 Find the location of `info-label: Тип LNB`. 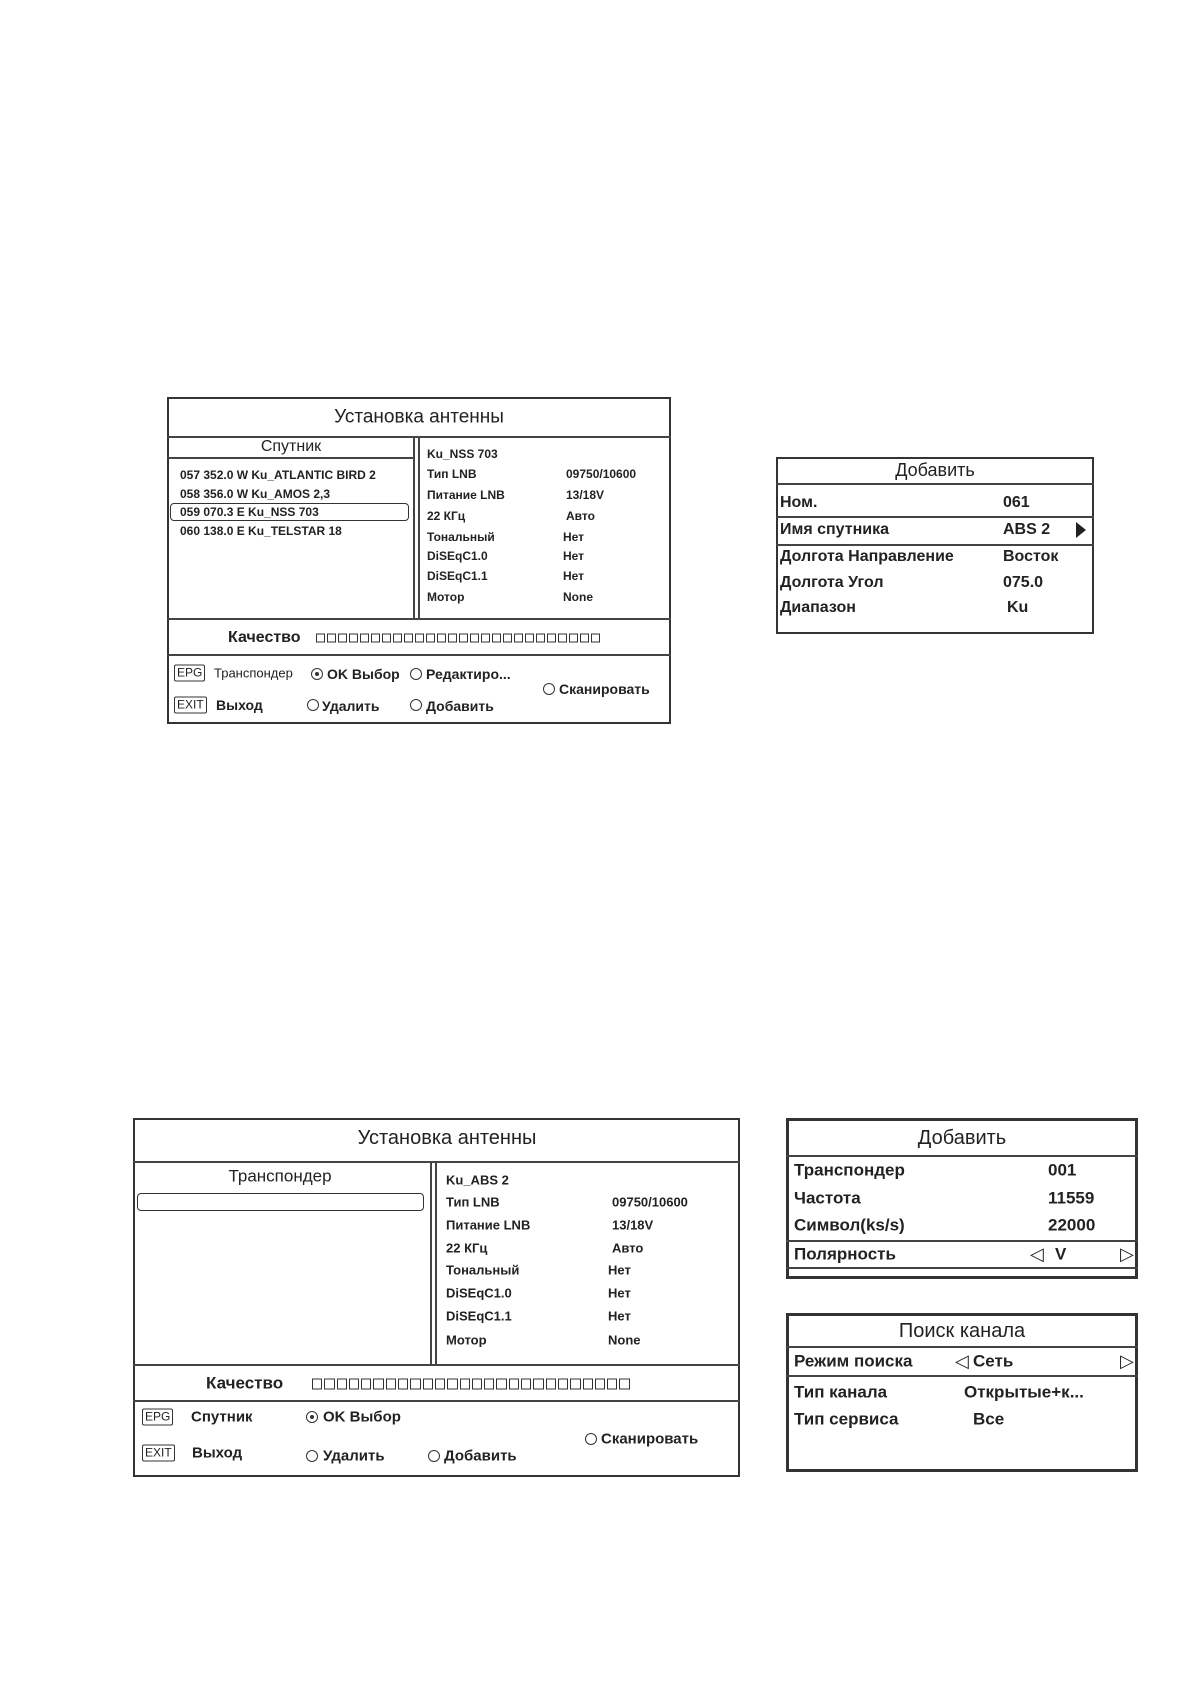

info-label: Тип LNB is located at coordinates (473, 1202).